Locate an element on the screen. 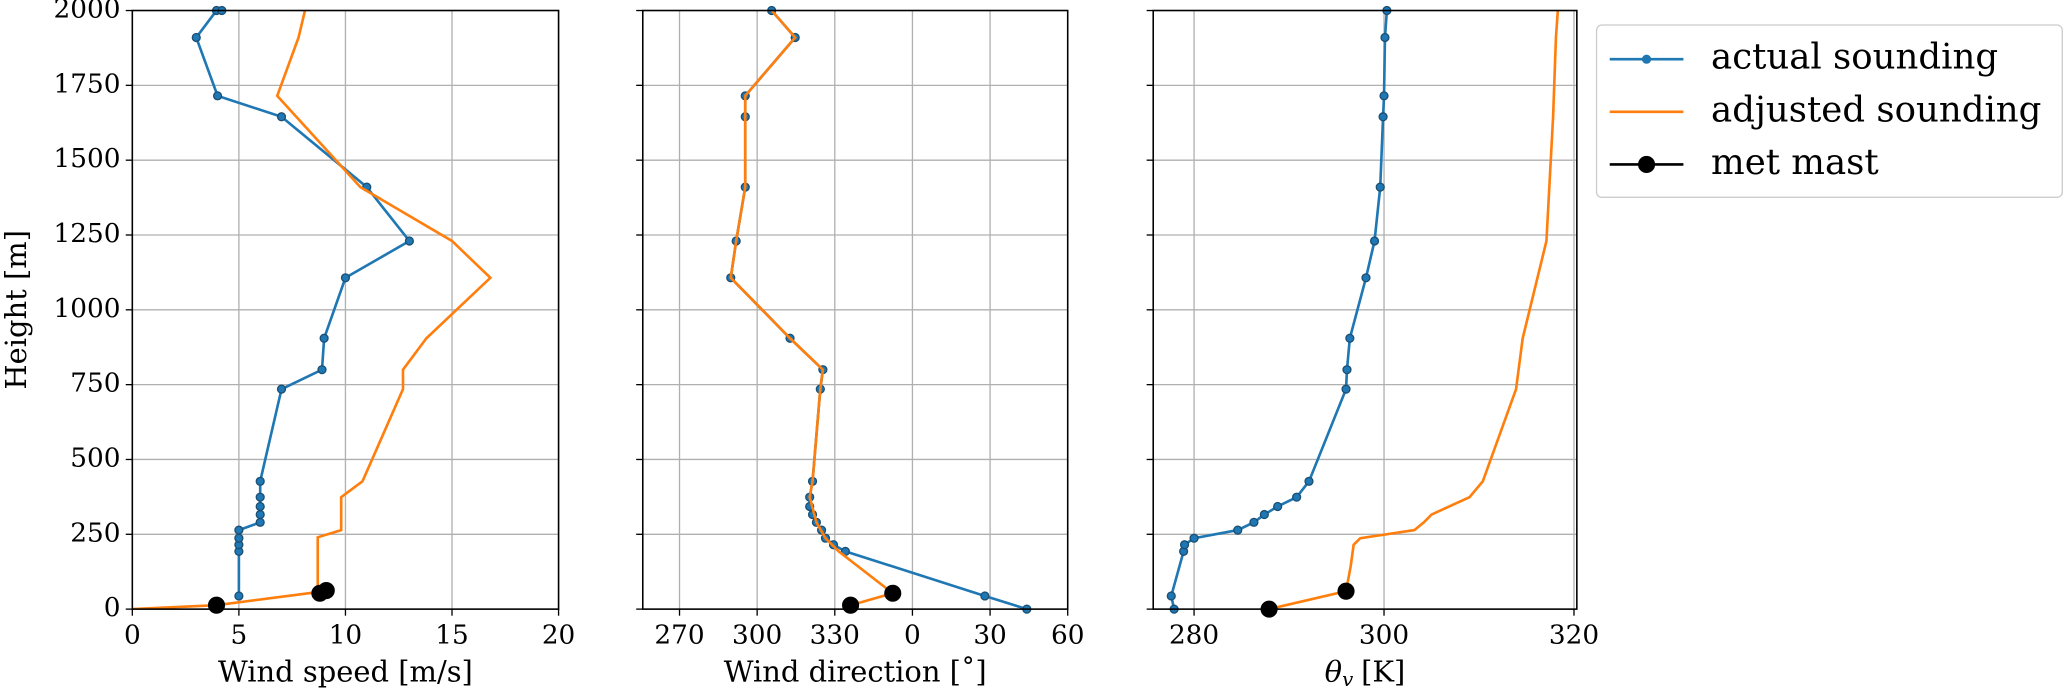 This screenshot has width=2067, height=692. y-tick-label: 1750 is located at coordinates (87, 84).